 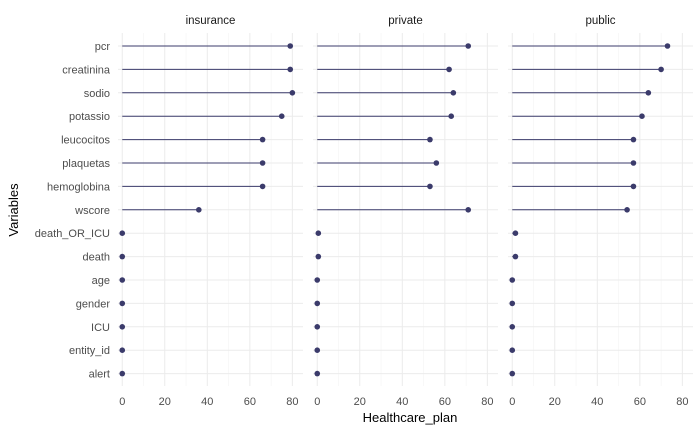 I want to click on y-tick-label: pcr, so click(x=103, y=47).